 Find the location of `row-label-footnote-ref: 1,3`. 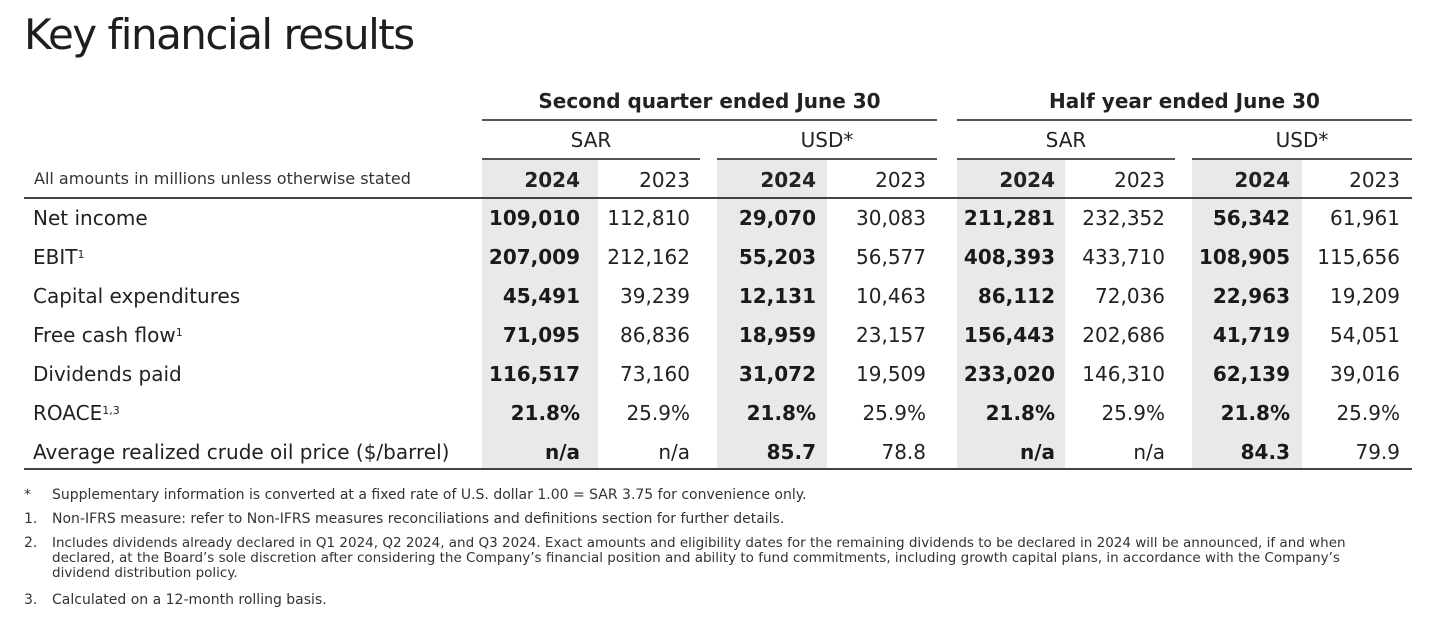

row-label-footnote-ref: 1,3 is located at coordinates (111, 410).